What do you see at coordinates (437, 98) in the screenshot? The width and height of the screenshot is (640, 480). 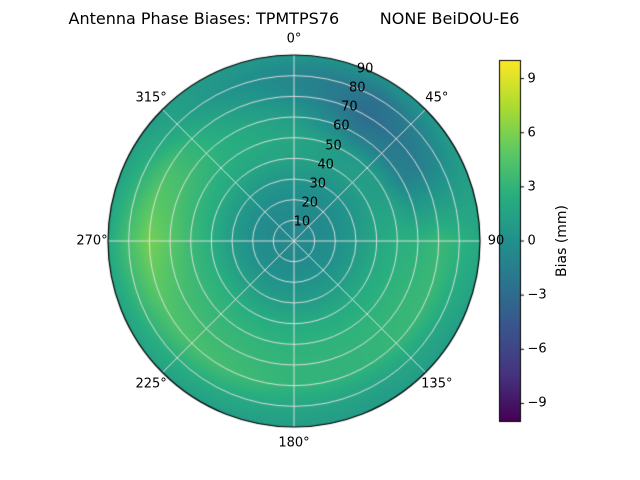 I see `theta-tick-label: 45°` at bounding box center [437, 98].